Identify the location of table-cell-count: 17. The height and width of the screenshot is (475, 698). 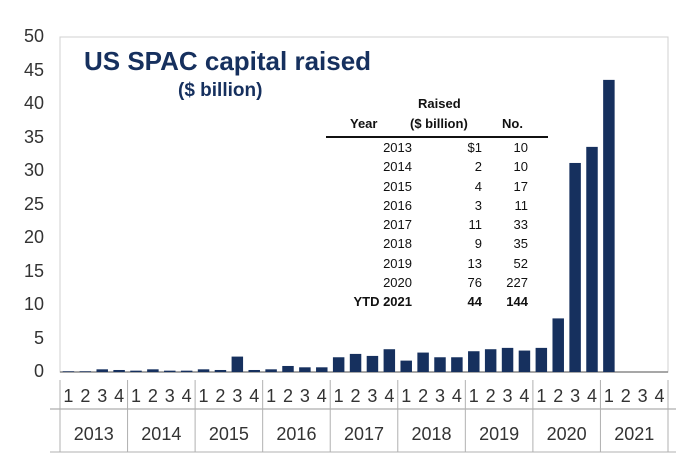
(520, 186).